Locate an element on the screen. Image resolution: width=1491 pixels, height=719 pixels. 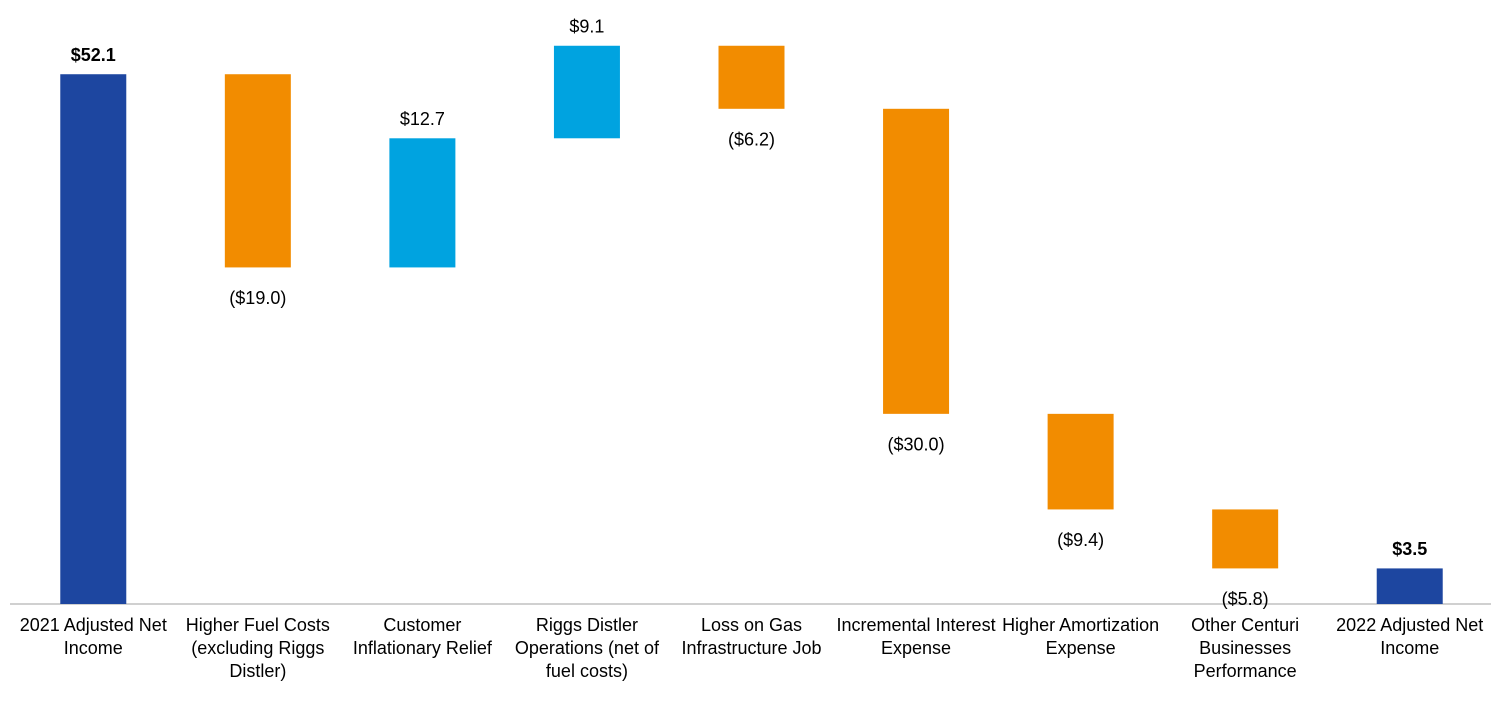
x-tick-label: Customer Inflationary Relief is located at coordinates (422, 636).